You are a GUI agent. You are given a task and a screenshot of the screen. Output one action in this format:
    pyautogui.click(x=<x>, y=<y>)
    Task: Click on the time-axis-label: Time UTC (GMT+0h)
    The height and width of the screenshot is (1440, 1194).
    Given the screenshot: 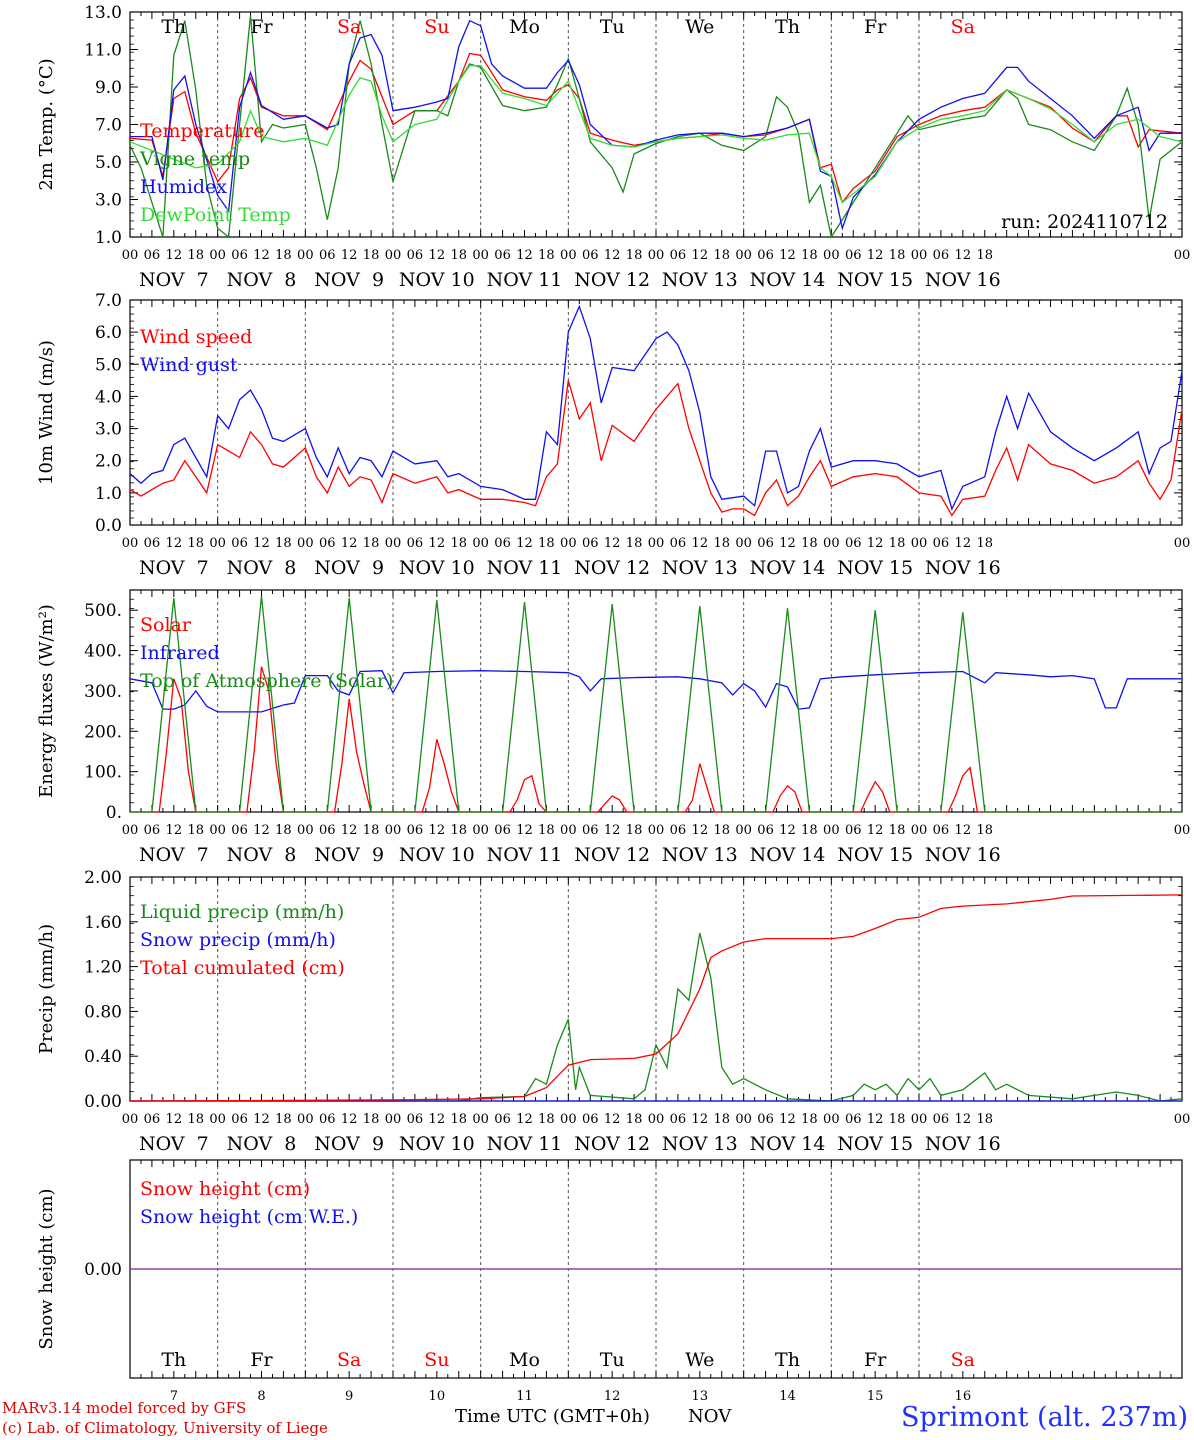 What is the action you would take?
    pyautogui.click(x=552, y=1416)
    